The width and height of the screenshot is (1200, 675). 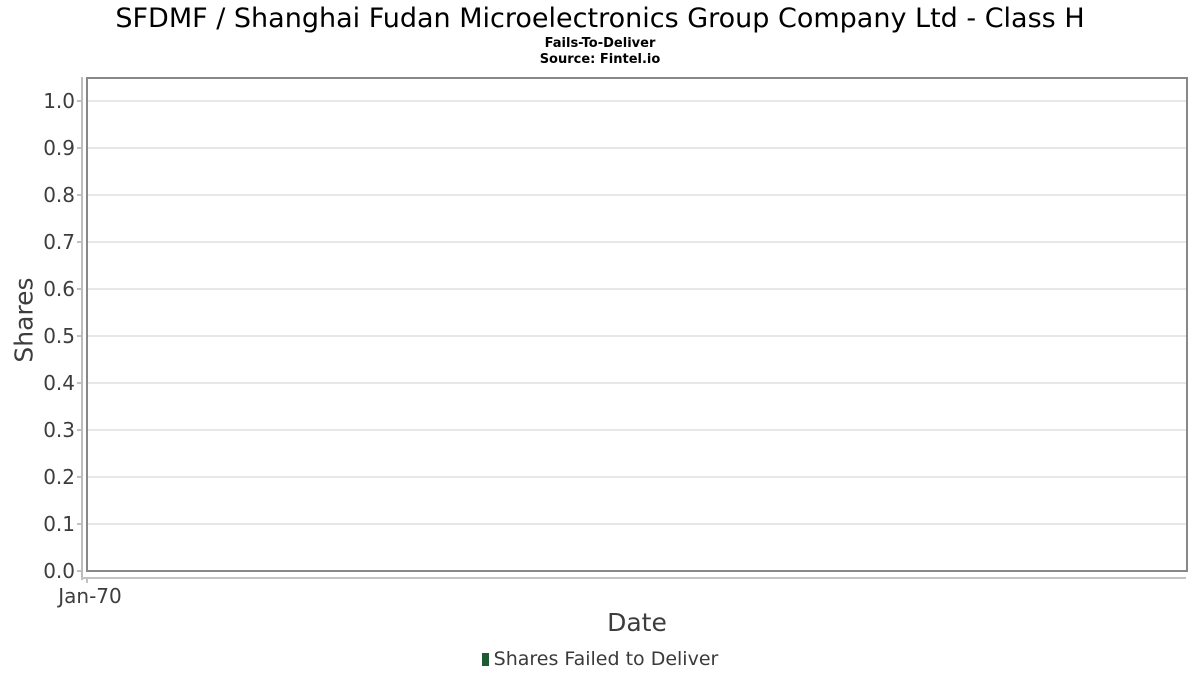 I want to click on y-tick-label: 0.5, so click(x=59, y=336).